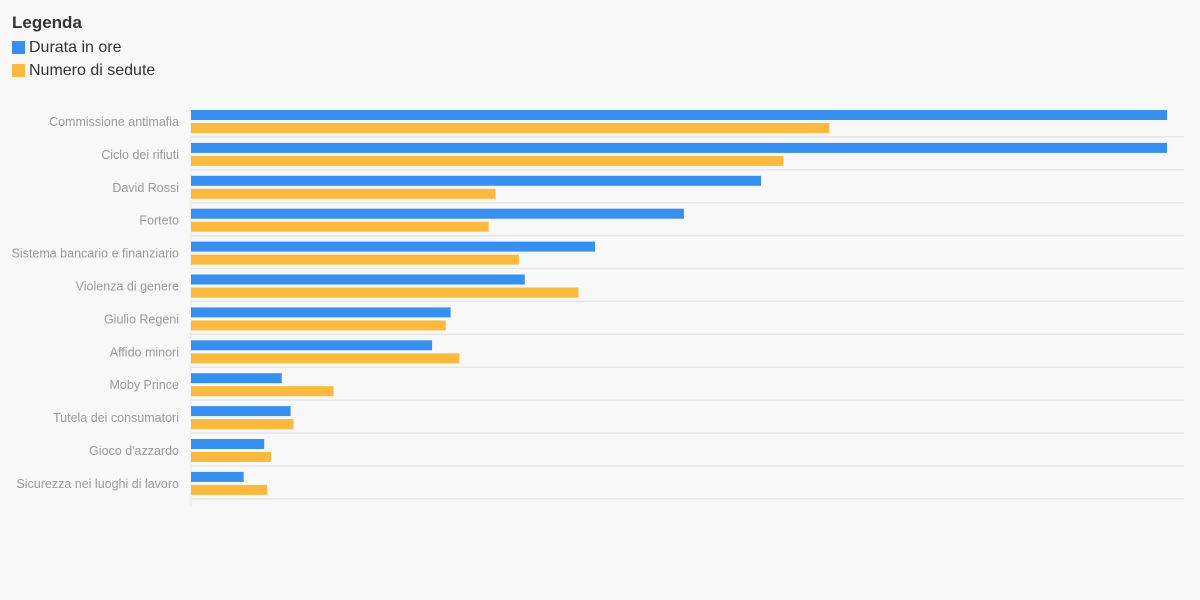 This screenshot has height=600, width=1200. What do you see at coordinates (127, 287) in the screenshot?
I see `category-label: Violenza di genere` at bounding box center [127, 287].